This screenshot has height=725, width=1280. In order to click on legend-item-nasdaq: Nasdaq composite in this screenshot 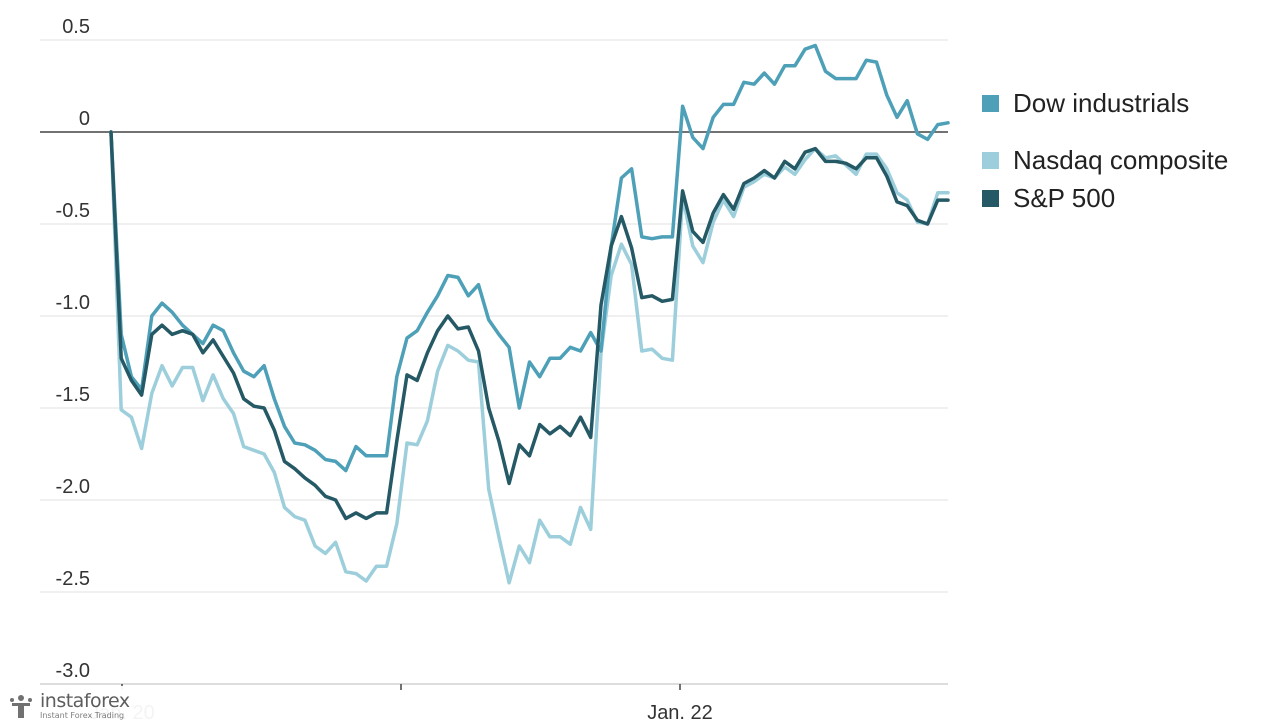, I will do `click(1105, 160)`.